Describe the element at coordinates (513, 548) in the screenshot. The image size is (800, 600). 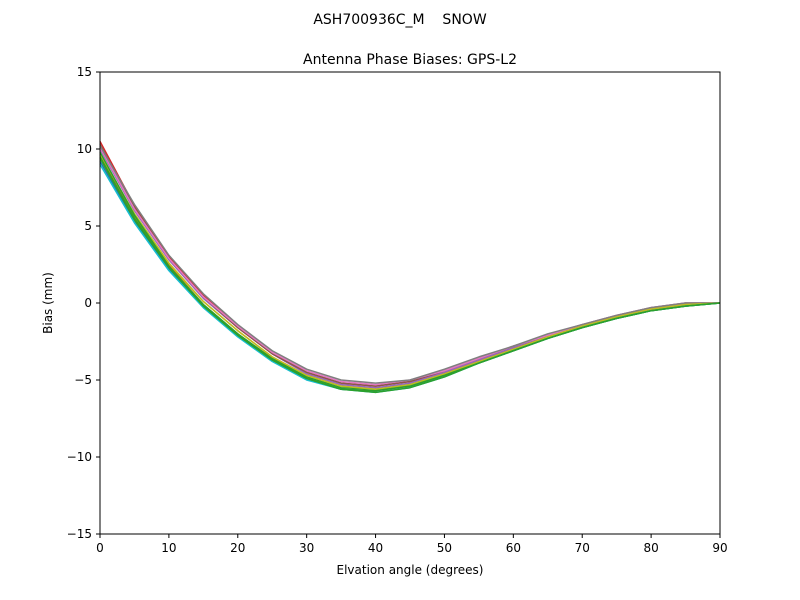
I see `x-tick-label: 60` at that location.